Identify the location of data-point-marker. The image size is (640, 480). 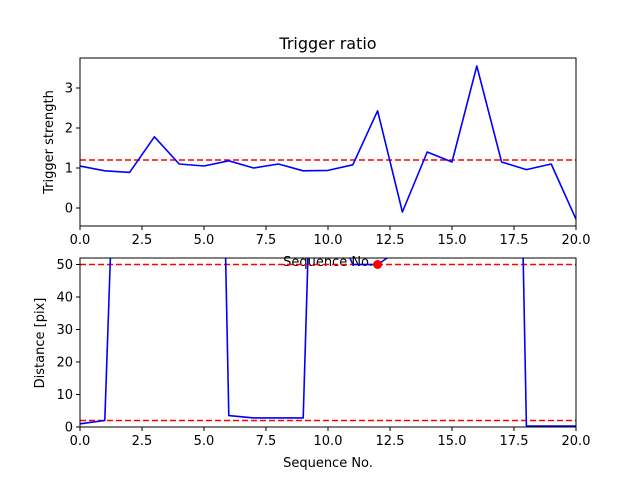
(378, 264).